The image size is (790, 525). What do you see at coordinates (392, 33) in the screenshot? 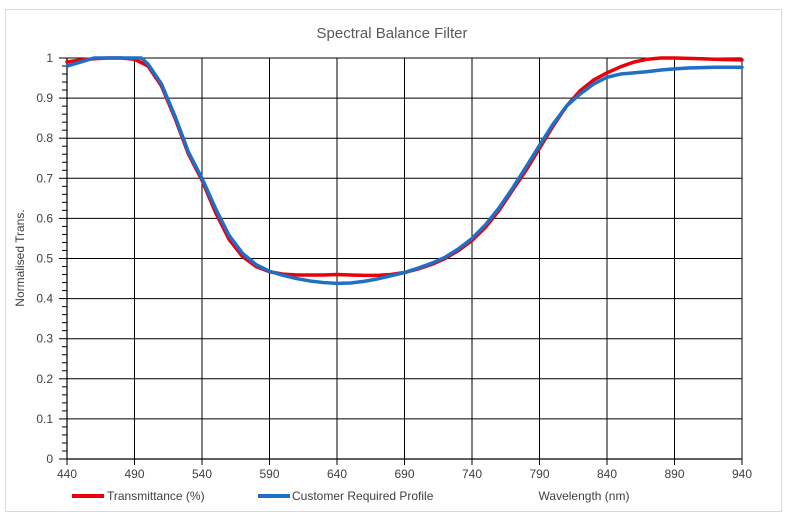
I see `chart-title: Spectral Balance Filter` at bounding box center [392, 33].